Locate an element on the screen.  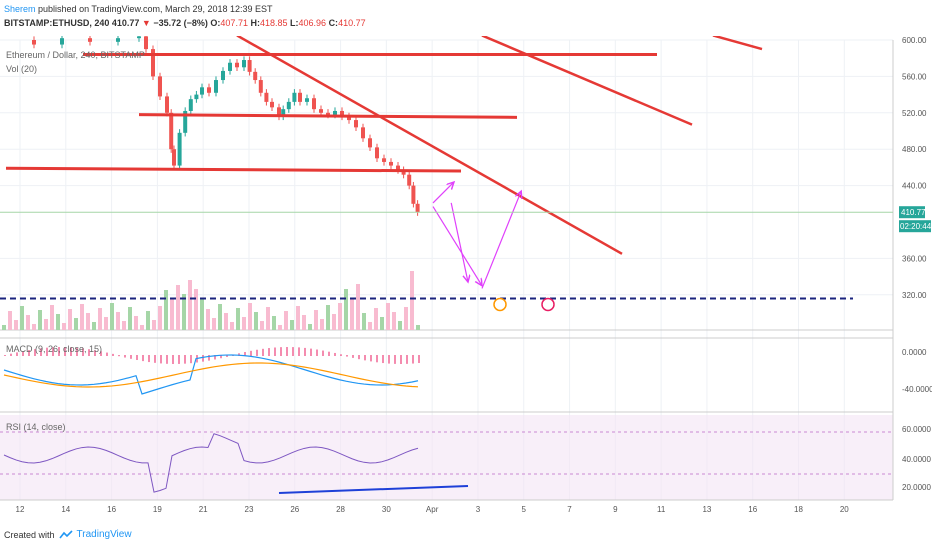
x-tick-label: 7 is located at coordinates (569, 509).